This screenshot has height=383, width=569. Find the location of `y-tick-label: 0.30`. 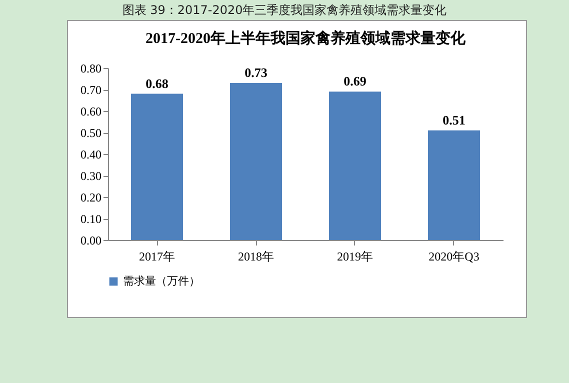

y-tick-label: 0.30 is located at coordinates (91, 176).